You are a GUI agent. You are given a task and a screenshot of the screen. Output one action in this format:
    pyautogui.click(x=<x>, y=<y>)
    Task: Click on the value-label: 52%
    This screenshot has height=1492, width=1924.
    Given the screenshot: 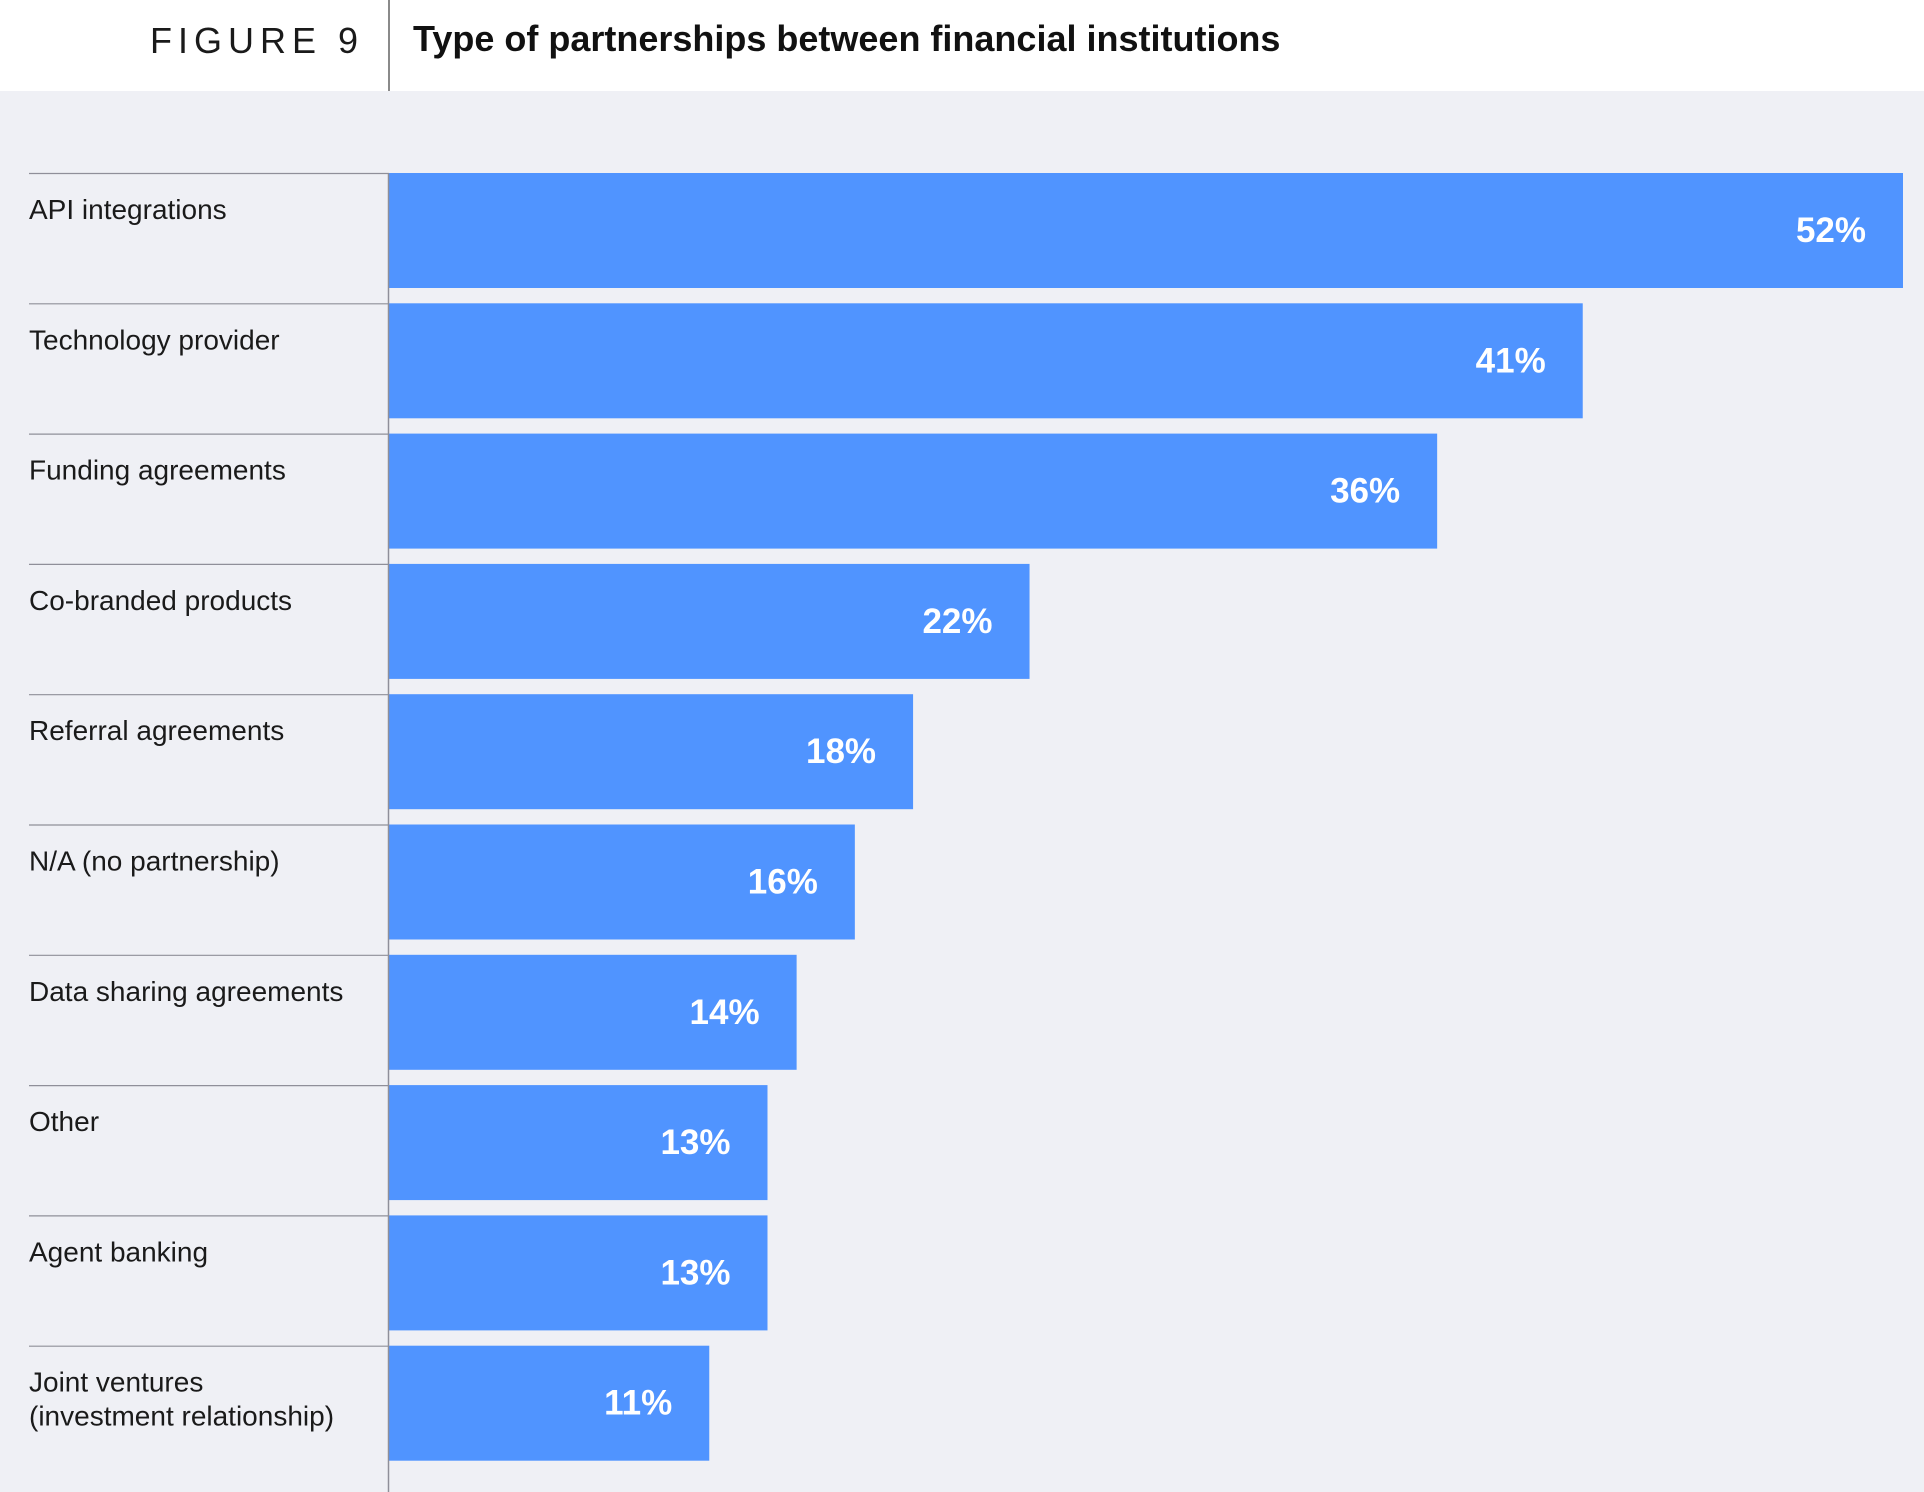 What is the action you would take?
    pyautogui.click(x=1831, y=230)
    